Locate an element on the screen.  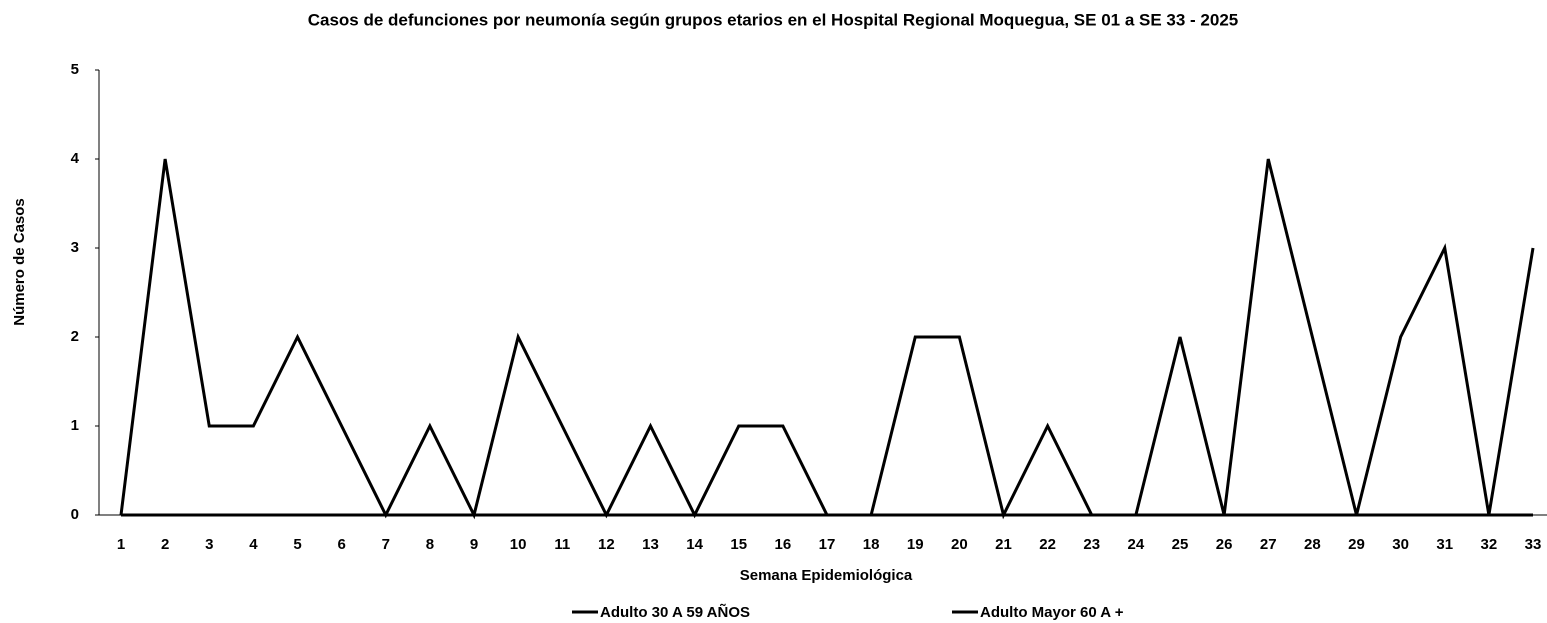
x-tick-label: 30 is located at coordinates (1400, 544).